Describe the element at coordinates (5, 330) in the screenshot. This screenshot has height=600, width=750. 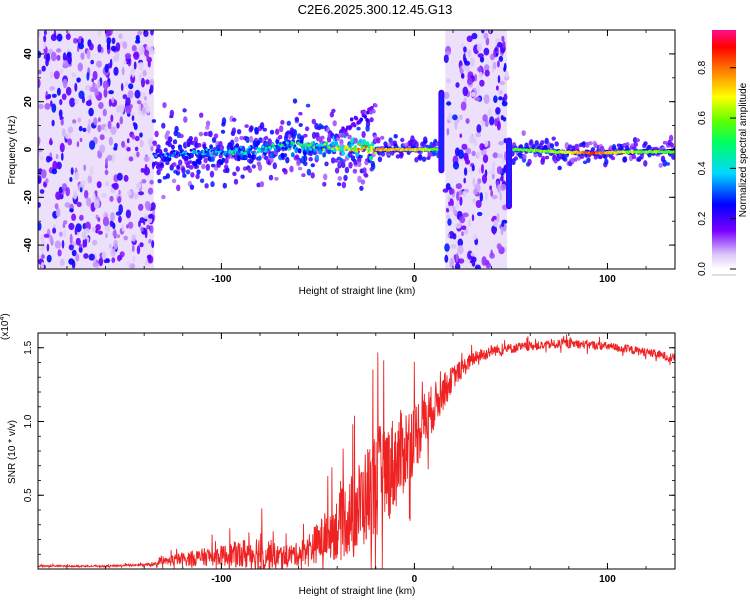
I see `snr-multiplier-base: (x10` at that location.